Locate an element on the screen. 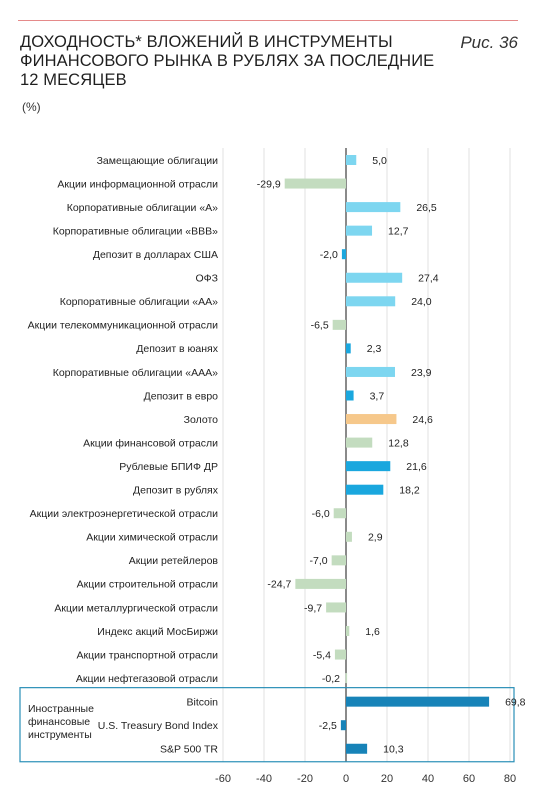 This screenshot has width=540, height=800. category-label: Акции нефтегазовой отрасли is located at coordinates (147, 679).